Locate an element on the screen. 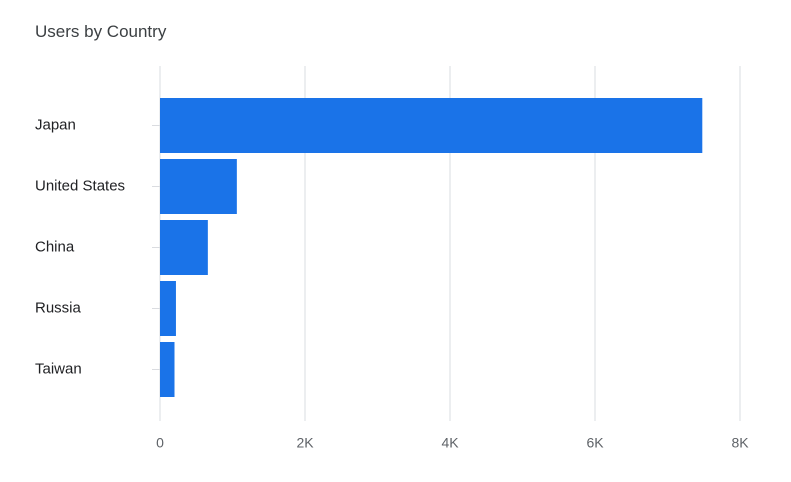 Image resolution: width=791 pixels, height=482 pixels. category-labels: Japan United States China Russia Taiwan is located at coordinates (80, 246).